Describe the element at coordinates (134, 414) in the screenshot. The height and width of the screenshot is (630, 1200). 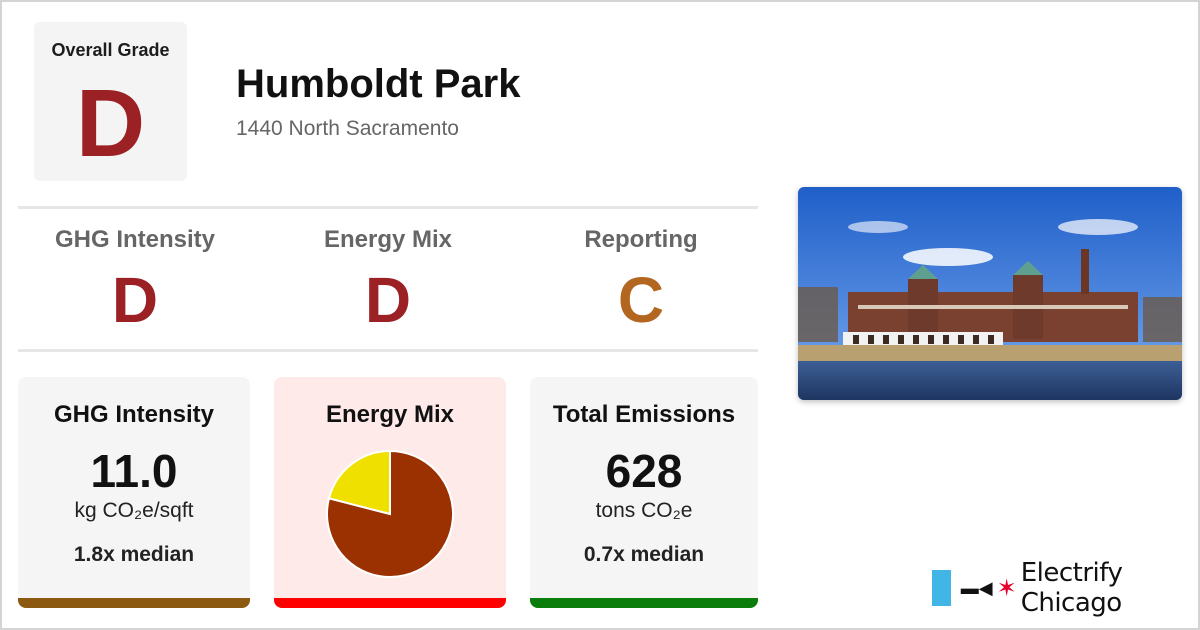
I see `card-title: GHG Intensity` at that location.